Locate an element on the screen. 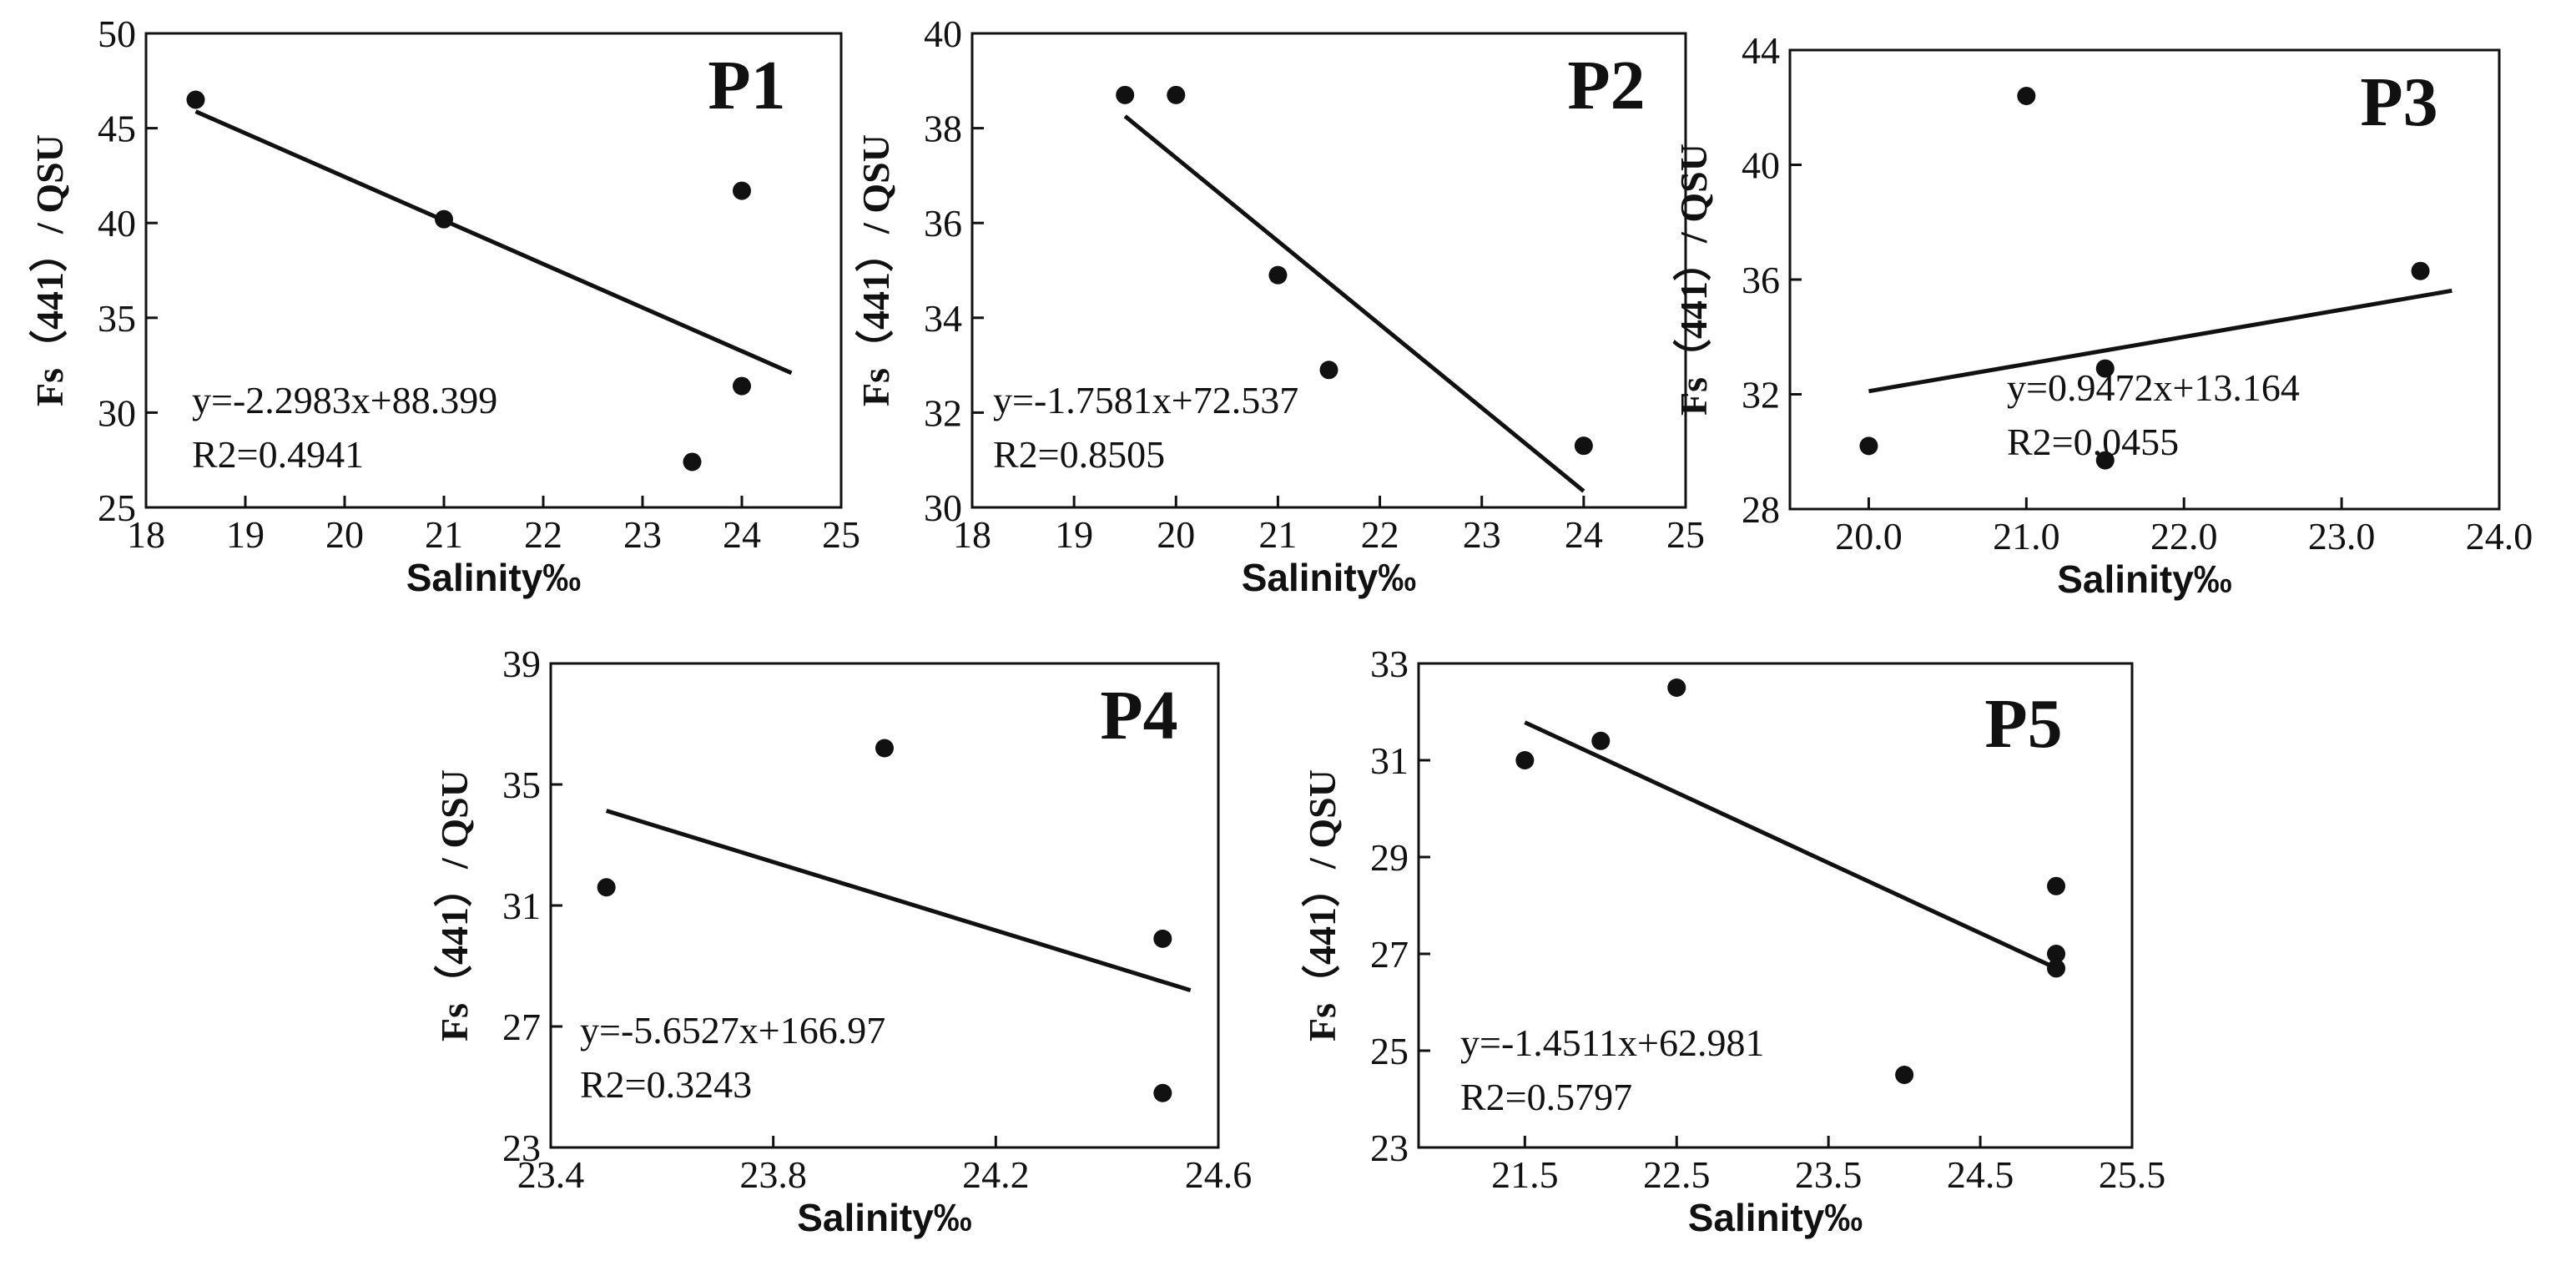  chart3-y-tick-label: 32 is located at coordinates (1761, 395).